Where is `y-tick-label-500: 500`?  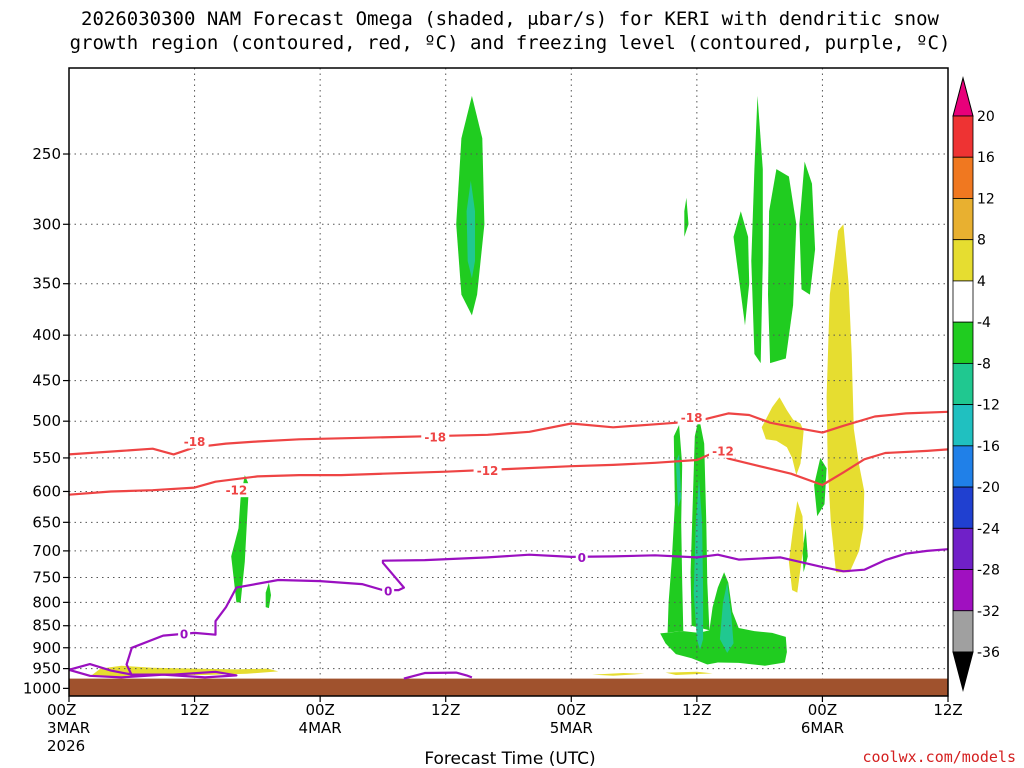
y-tick-label-500: 500 is located at coordinates (46, 421).